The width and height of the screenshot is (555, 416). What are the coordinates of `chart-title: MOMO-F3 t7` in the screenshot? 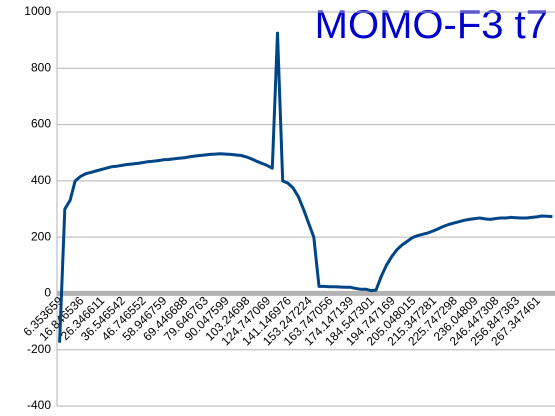 It's located at (431, 25).